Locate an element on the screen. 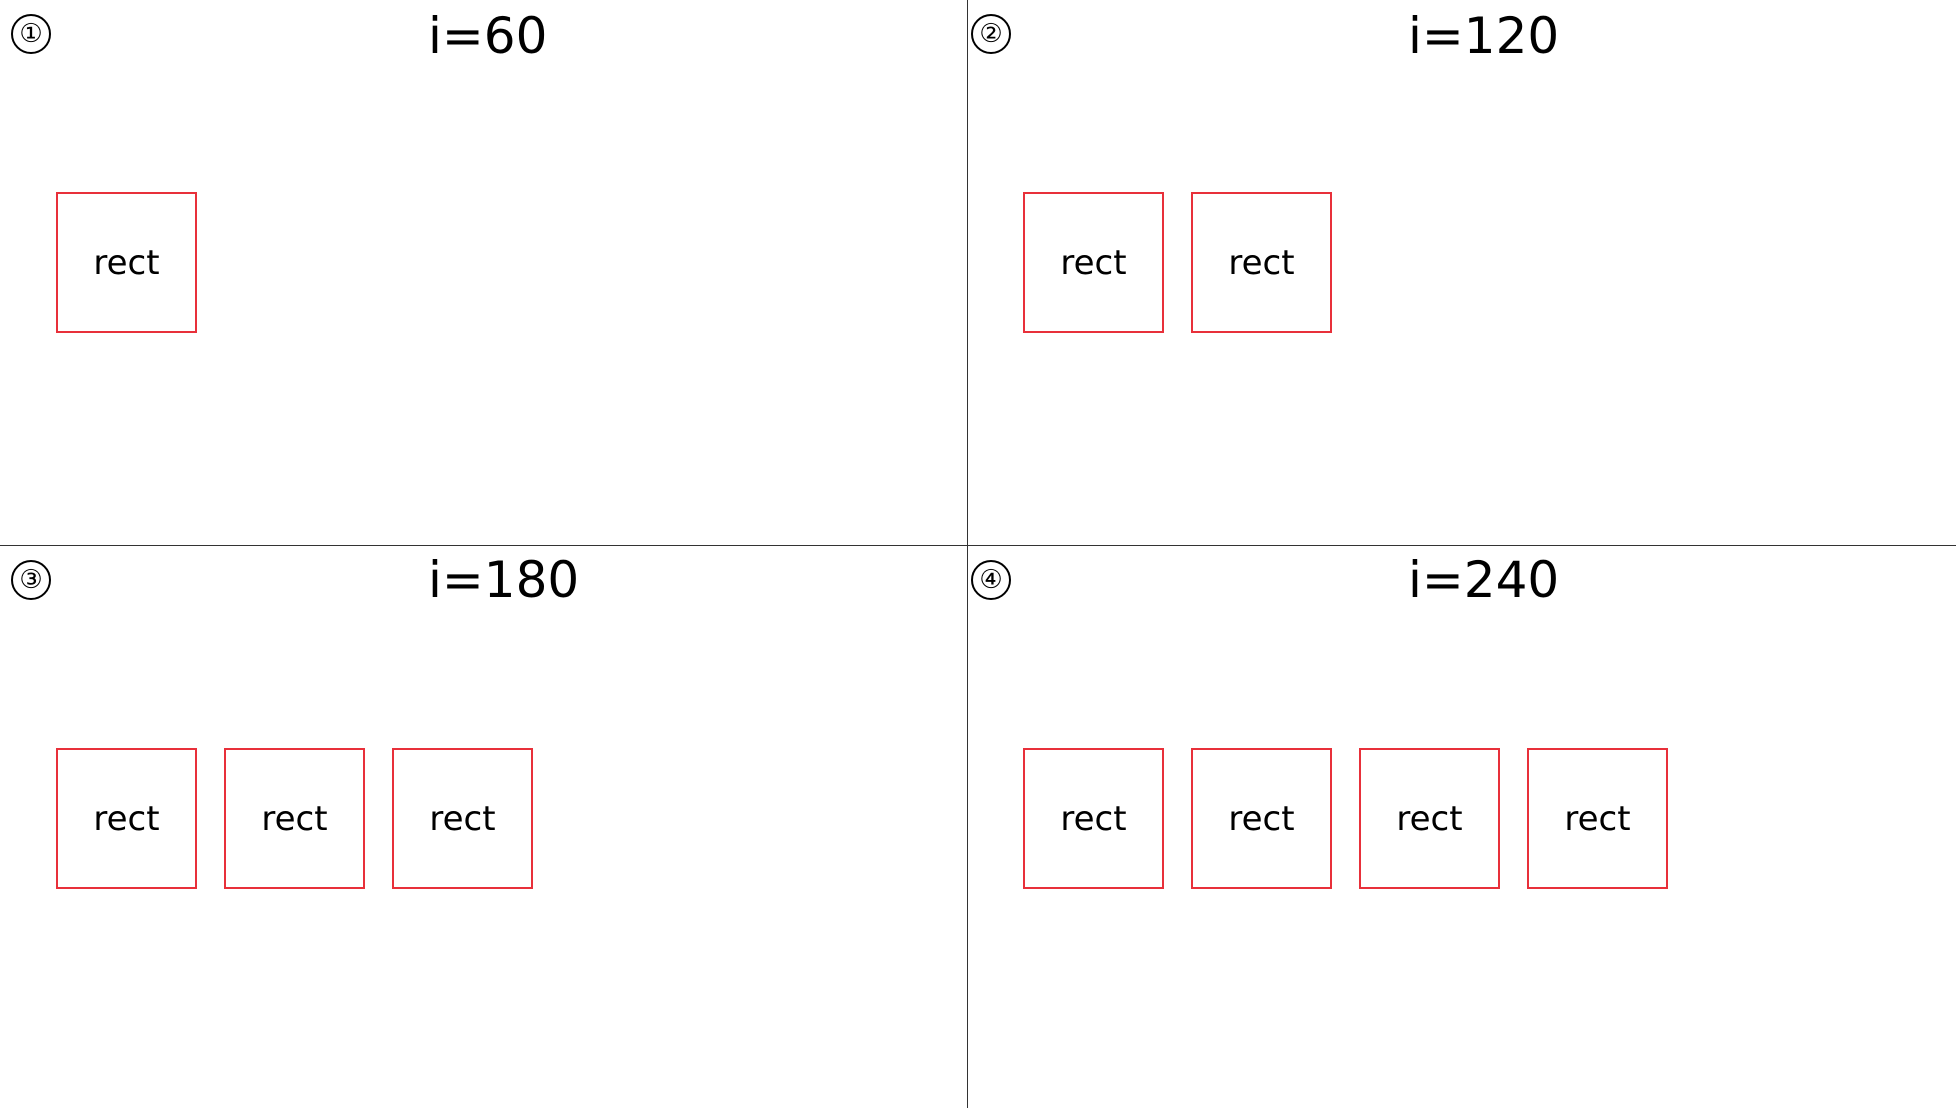 This screenshot has width=1956, height=1108. rect-row: rect rect is located at coordinates (1191, 262).